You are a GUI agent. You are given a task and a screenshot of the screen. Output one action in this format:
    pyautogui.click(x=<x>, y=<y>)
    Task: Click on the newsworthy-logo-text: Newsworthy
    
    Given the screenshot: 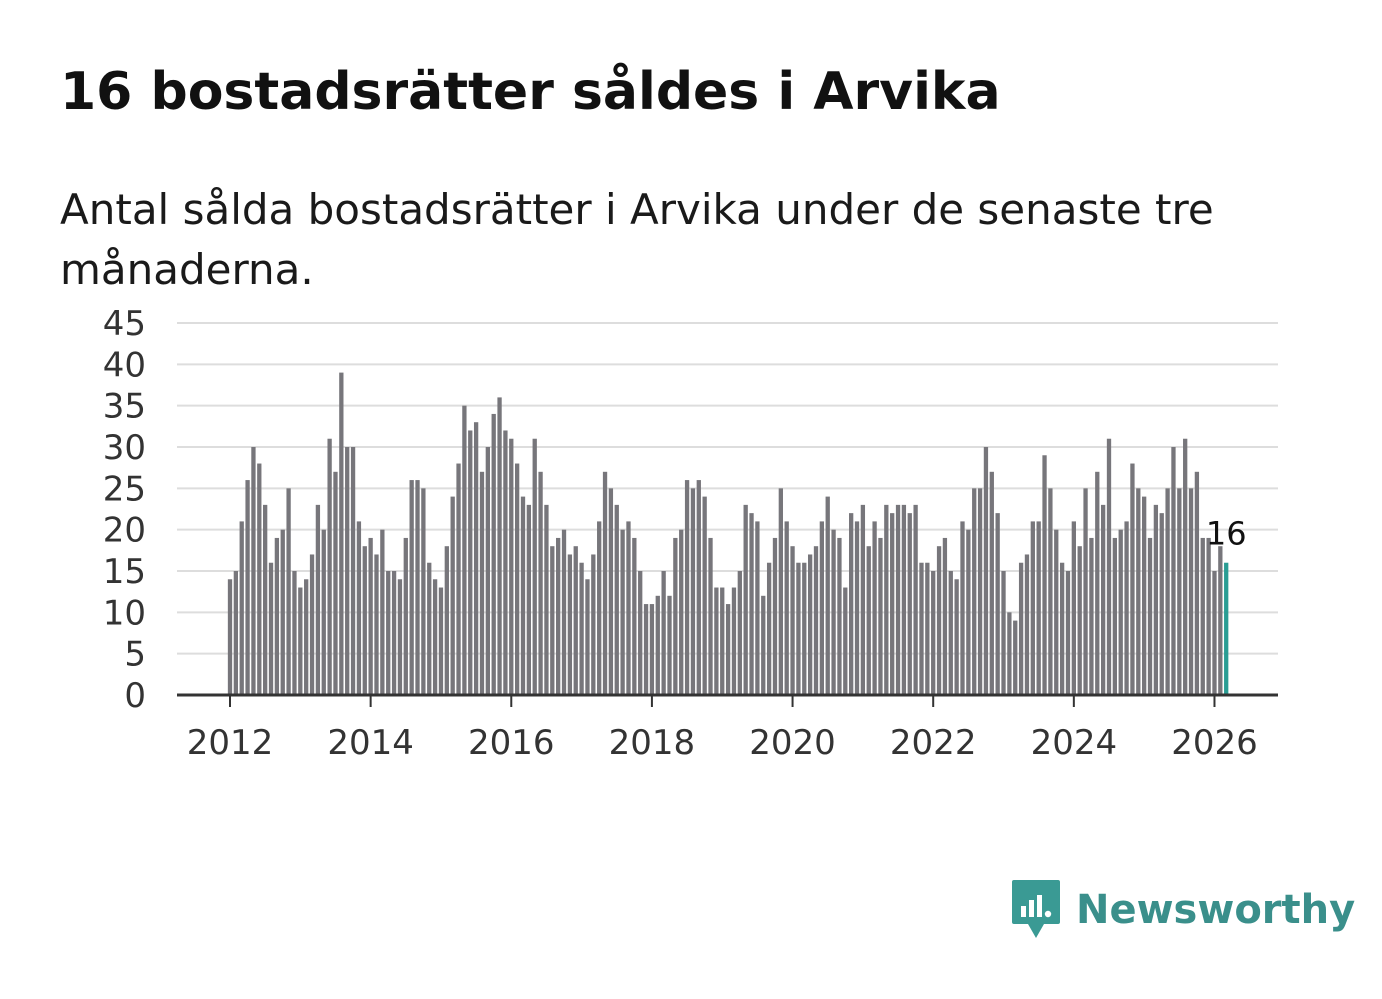 What is the action you would take?
    pyautogui.click(x=1216, y=910)
    